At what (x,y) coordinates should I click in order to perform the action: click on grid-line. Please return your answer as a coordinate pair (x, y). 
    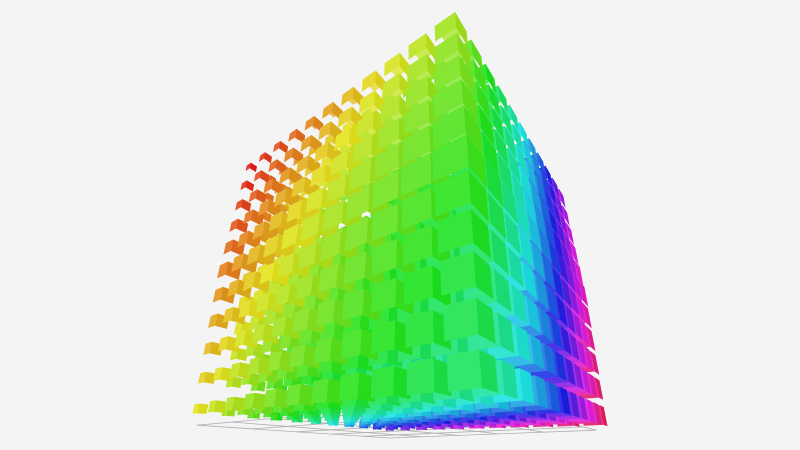
    Looking at the image, I should click on (293, 431).